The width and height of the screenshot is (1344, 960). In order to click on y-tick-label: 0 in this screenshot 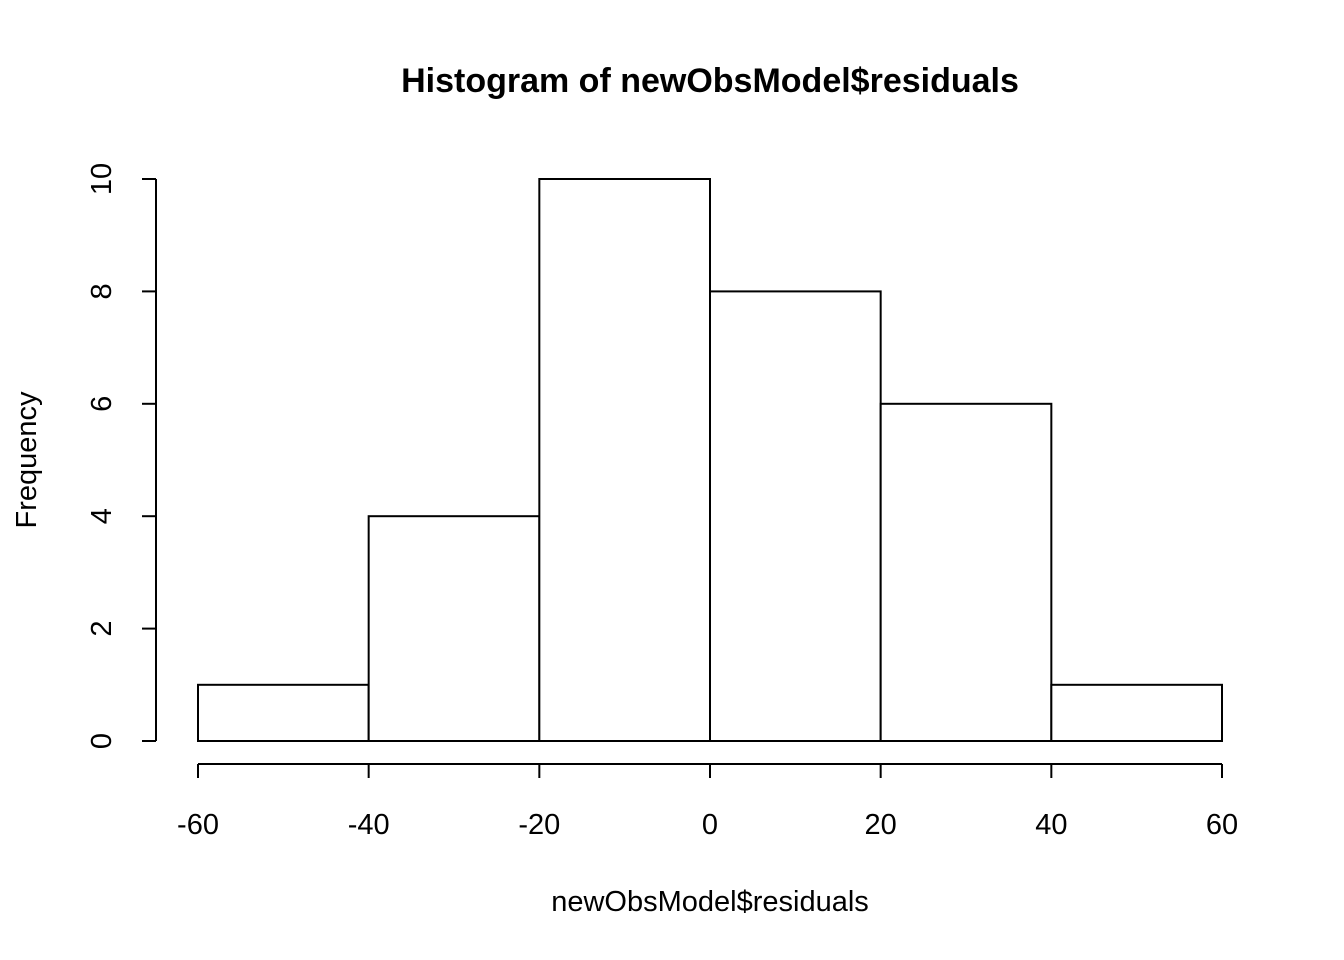, I will do `click(102, 741)`.